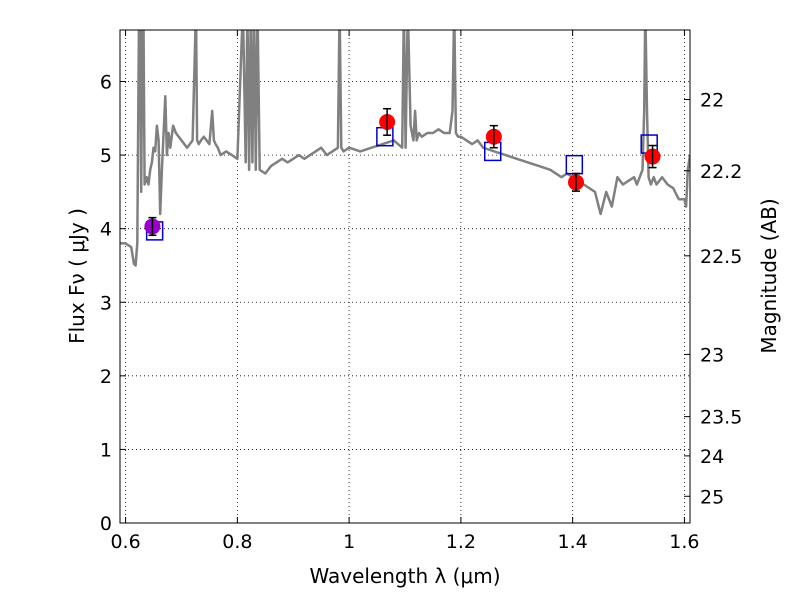 Image resolution: width=800 pixels, height=600 pixels. I want to click on y2-tick-label: 22, so click(712, 101).